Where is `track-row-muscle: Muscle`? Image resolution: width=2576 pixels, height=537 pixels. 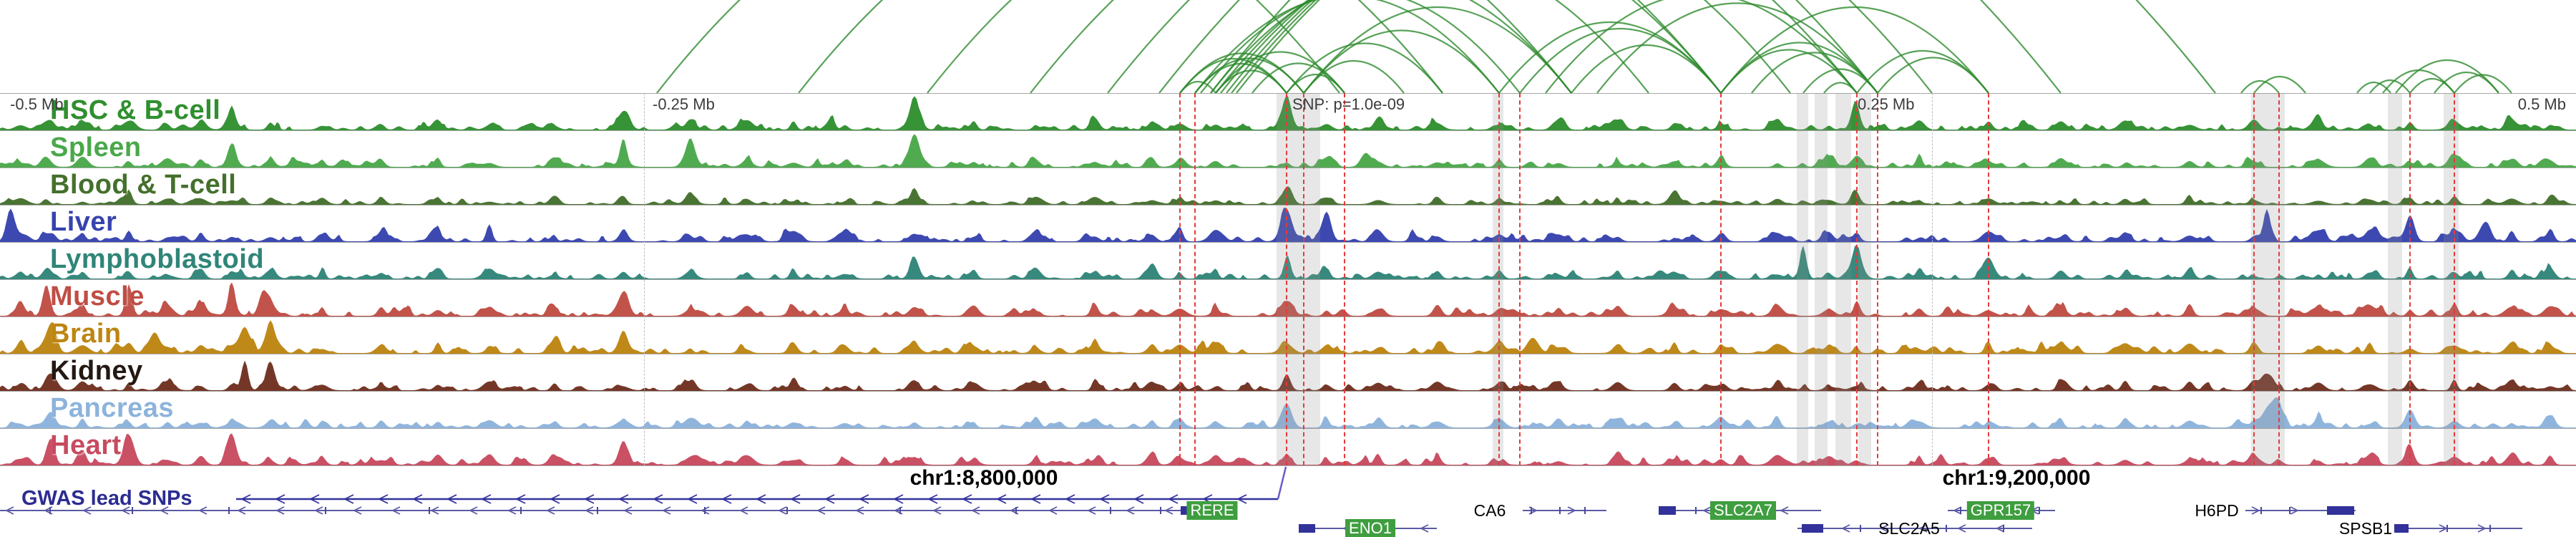 track-row-muscle: Muscle is located at coordinates (1288, 297).